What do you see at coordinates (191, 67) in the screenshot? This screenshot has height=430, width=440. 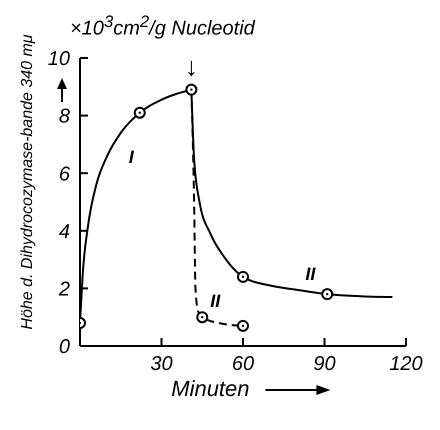 I see `annotation: ↓` at bounding box center [191, 67].